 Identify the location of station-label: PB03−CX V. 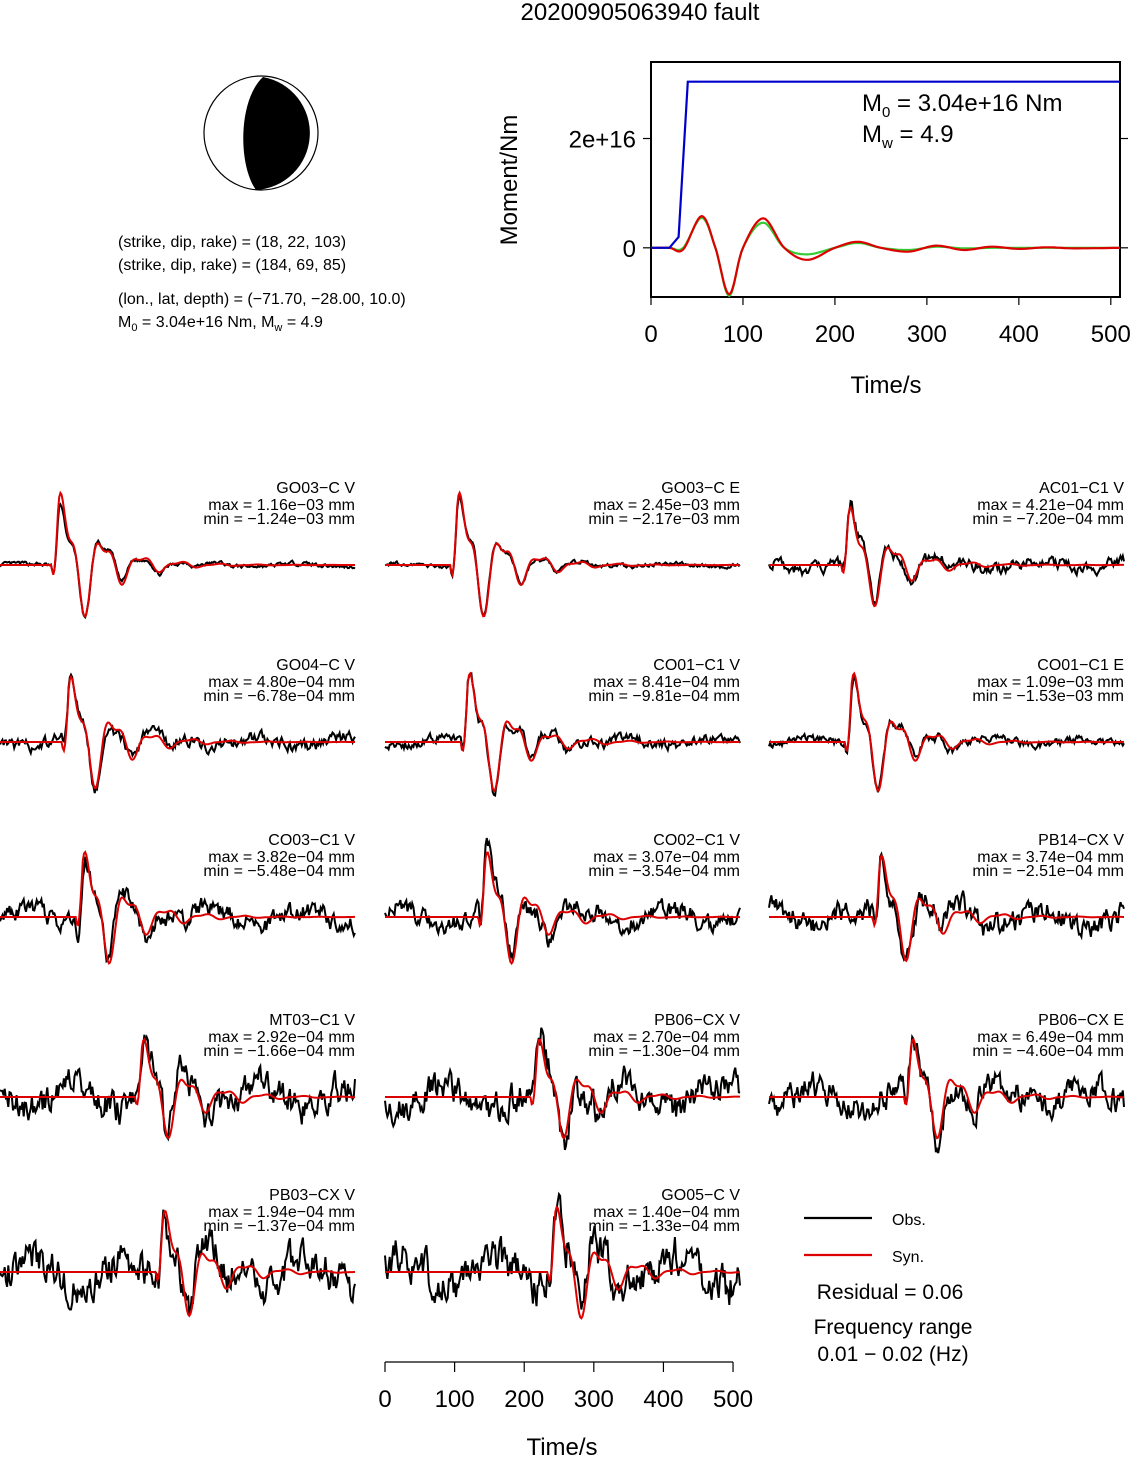
(312, 1195).